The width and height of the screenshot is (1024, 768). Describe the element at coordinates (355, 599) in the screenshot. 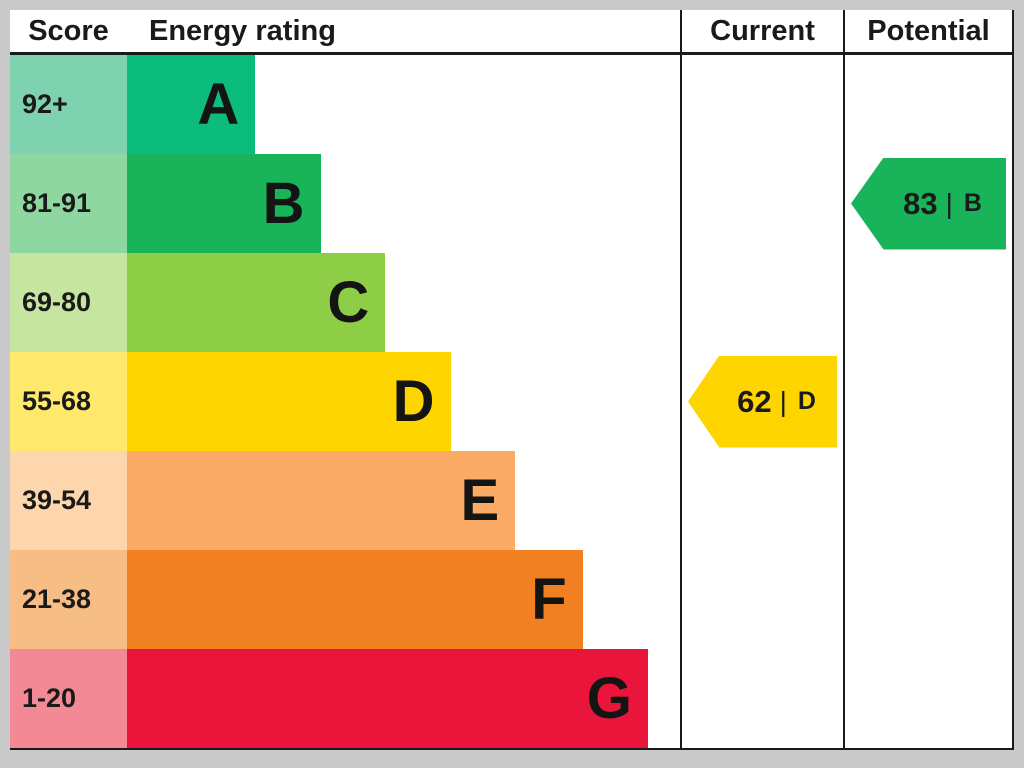

I see `rating-bar-f: F` at that location.